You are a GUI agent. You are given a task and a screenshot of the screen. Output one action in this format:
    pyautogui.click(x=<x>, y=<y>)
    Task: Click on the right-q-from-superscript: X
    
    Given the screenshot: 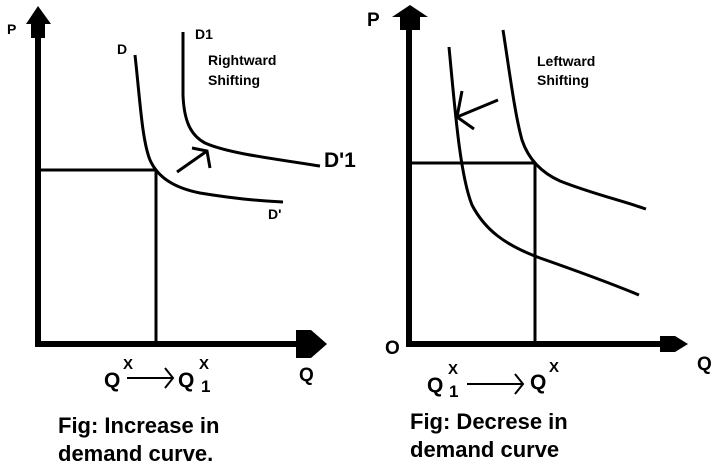 What is the action you would take?
    pyautogui.click(x=453, y=369)
    